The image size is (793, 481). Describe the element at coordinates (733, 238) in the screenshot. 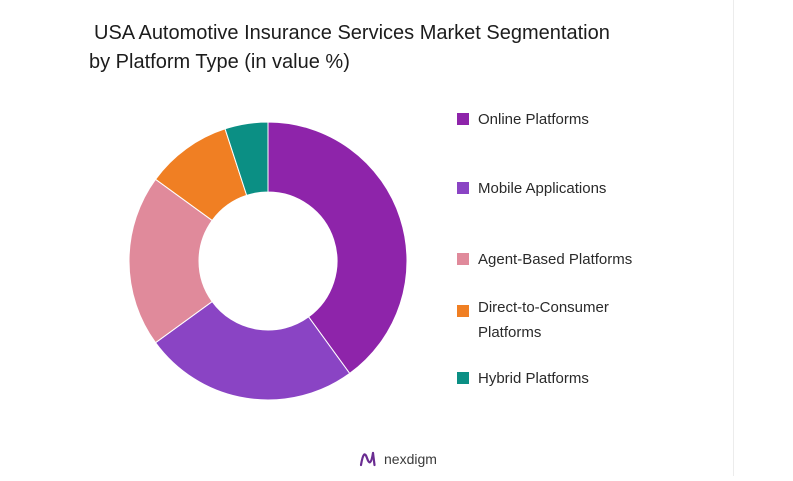

I see `right-border-rule` at that location.